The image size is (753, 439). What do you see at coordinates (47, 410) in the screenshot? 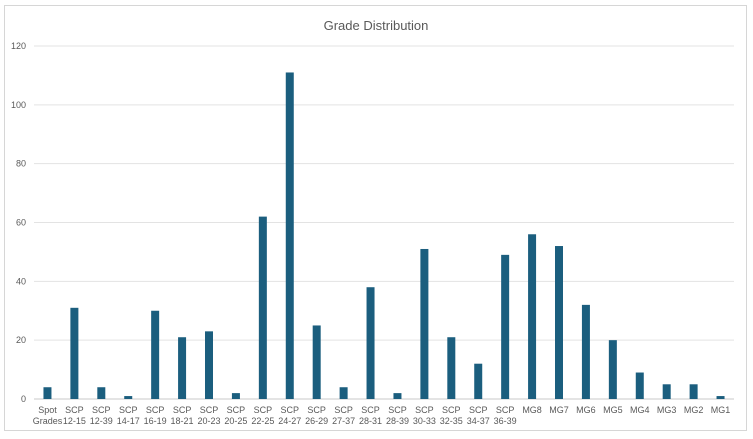
I see `x-tick-label: Spot` at bounding box center [47, 410].